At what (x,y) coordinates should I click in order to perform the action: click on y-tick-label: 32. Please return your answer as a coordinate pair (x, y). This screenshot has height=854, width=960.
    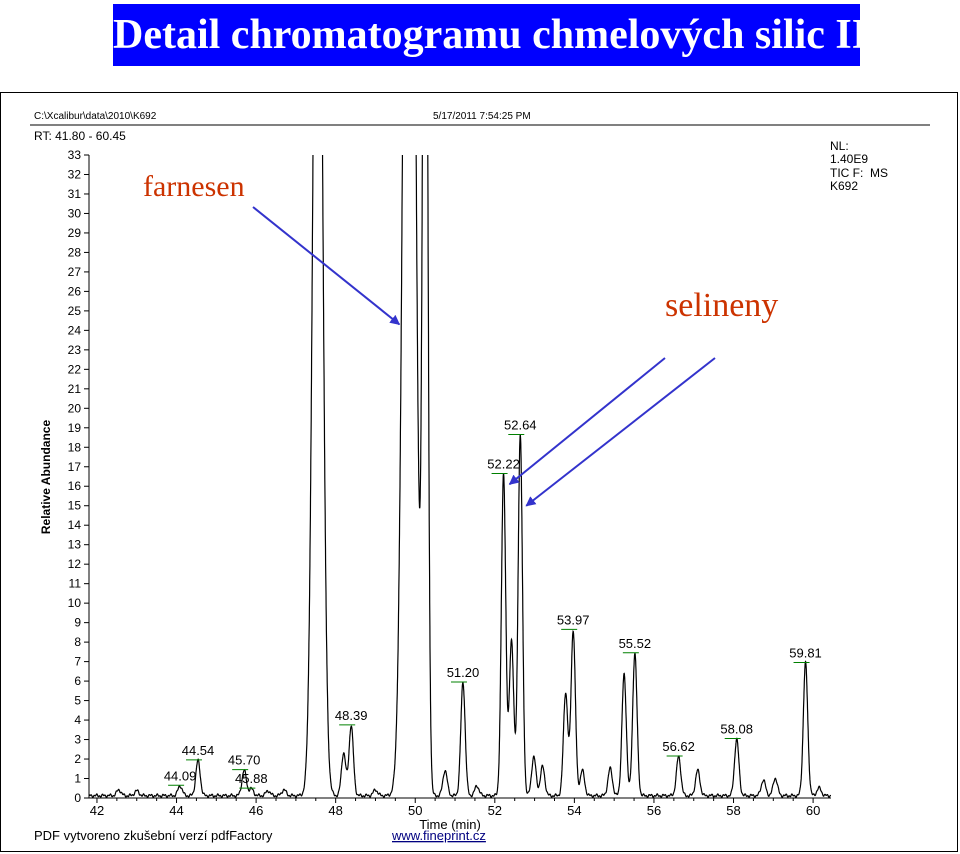
    Looking at the image, I should click on (75, 174).